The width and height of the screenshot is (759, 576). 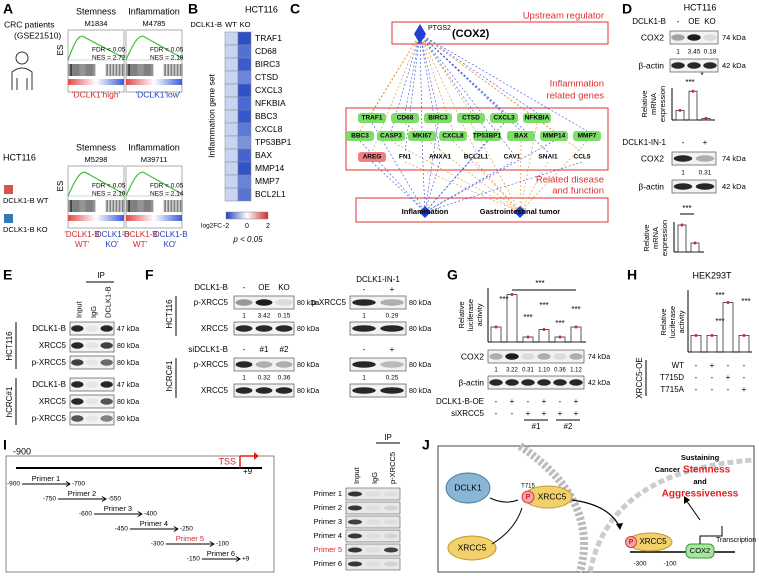 What do you see at coordinates (270, 194) in the screenshot?
I see `label: BCL2L1` at bounding box center [270, 194].